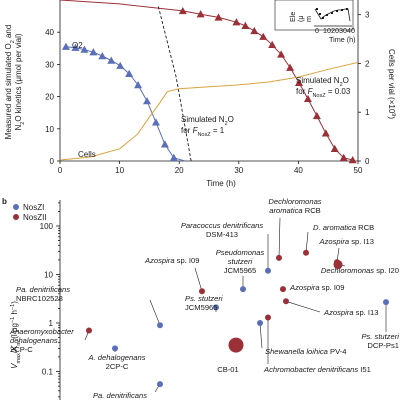  Describe the element at coordinates (60, 170) in the screenshot. I see `x-tick-label: 0` at that location.